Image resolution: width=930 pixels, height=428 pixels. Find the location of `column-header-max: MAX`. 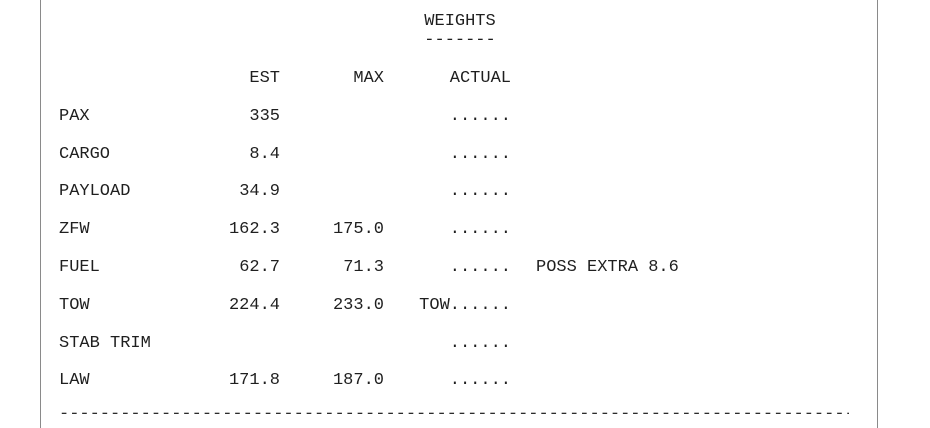

column-header-max: MAX is located at coordinates (368, 78).